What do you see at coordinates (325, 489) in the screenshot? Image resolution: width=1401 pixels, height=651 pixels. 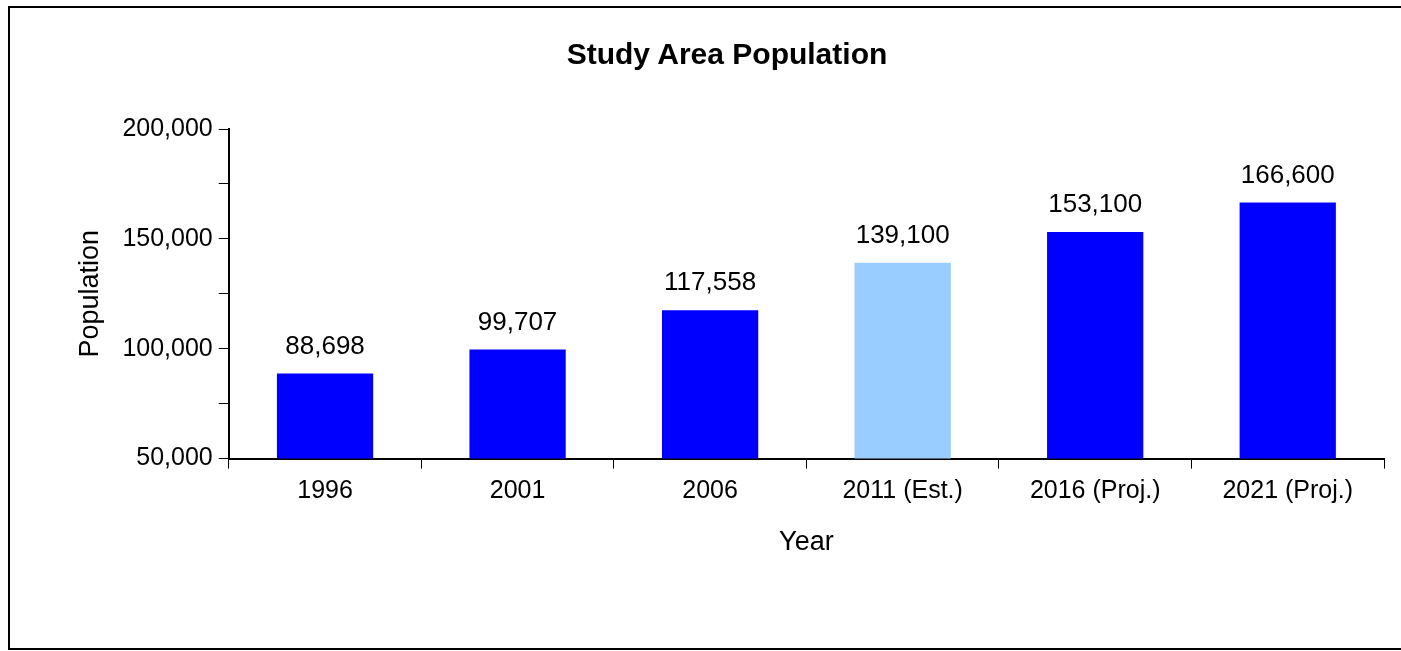 I see `x-tick-label: 1996` at bounding box center [325, 489].